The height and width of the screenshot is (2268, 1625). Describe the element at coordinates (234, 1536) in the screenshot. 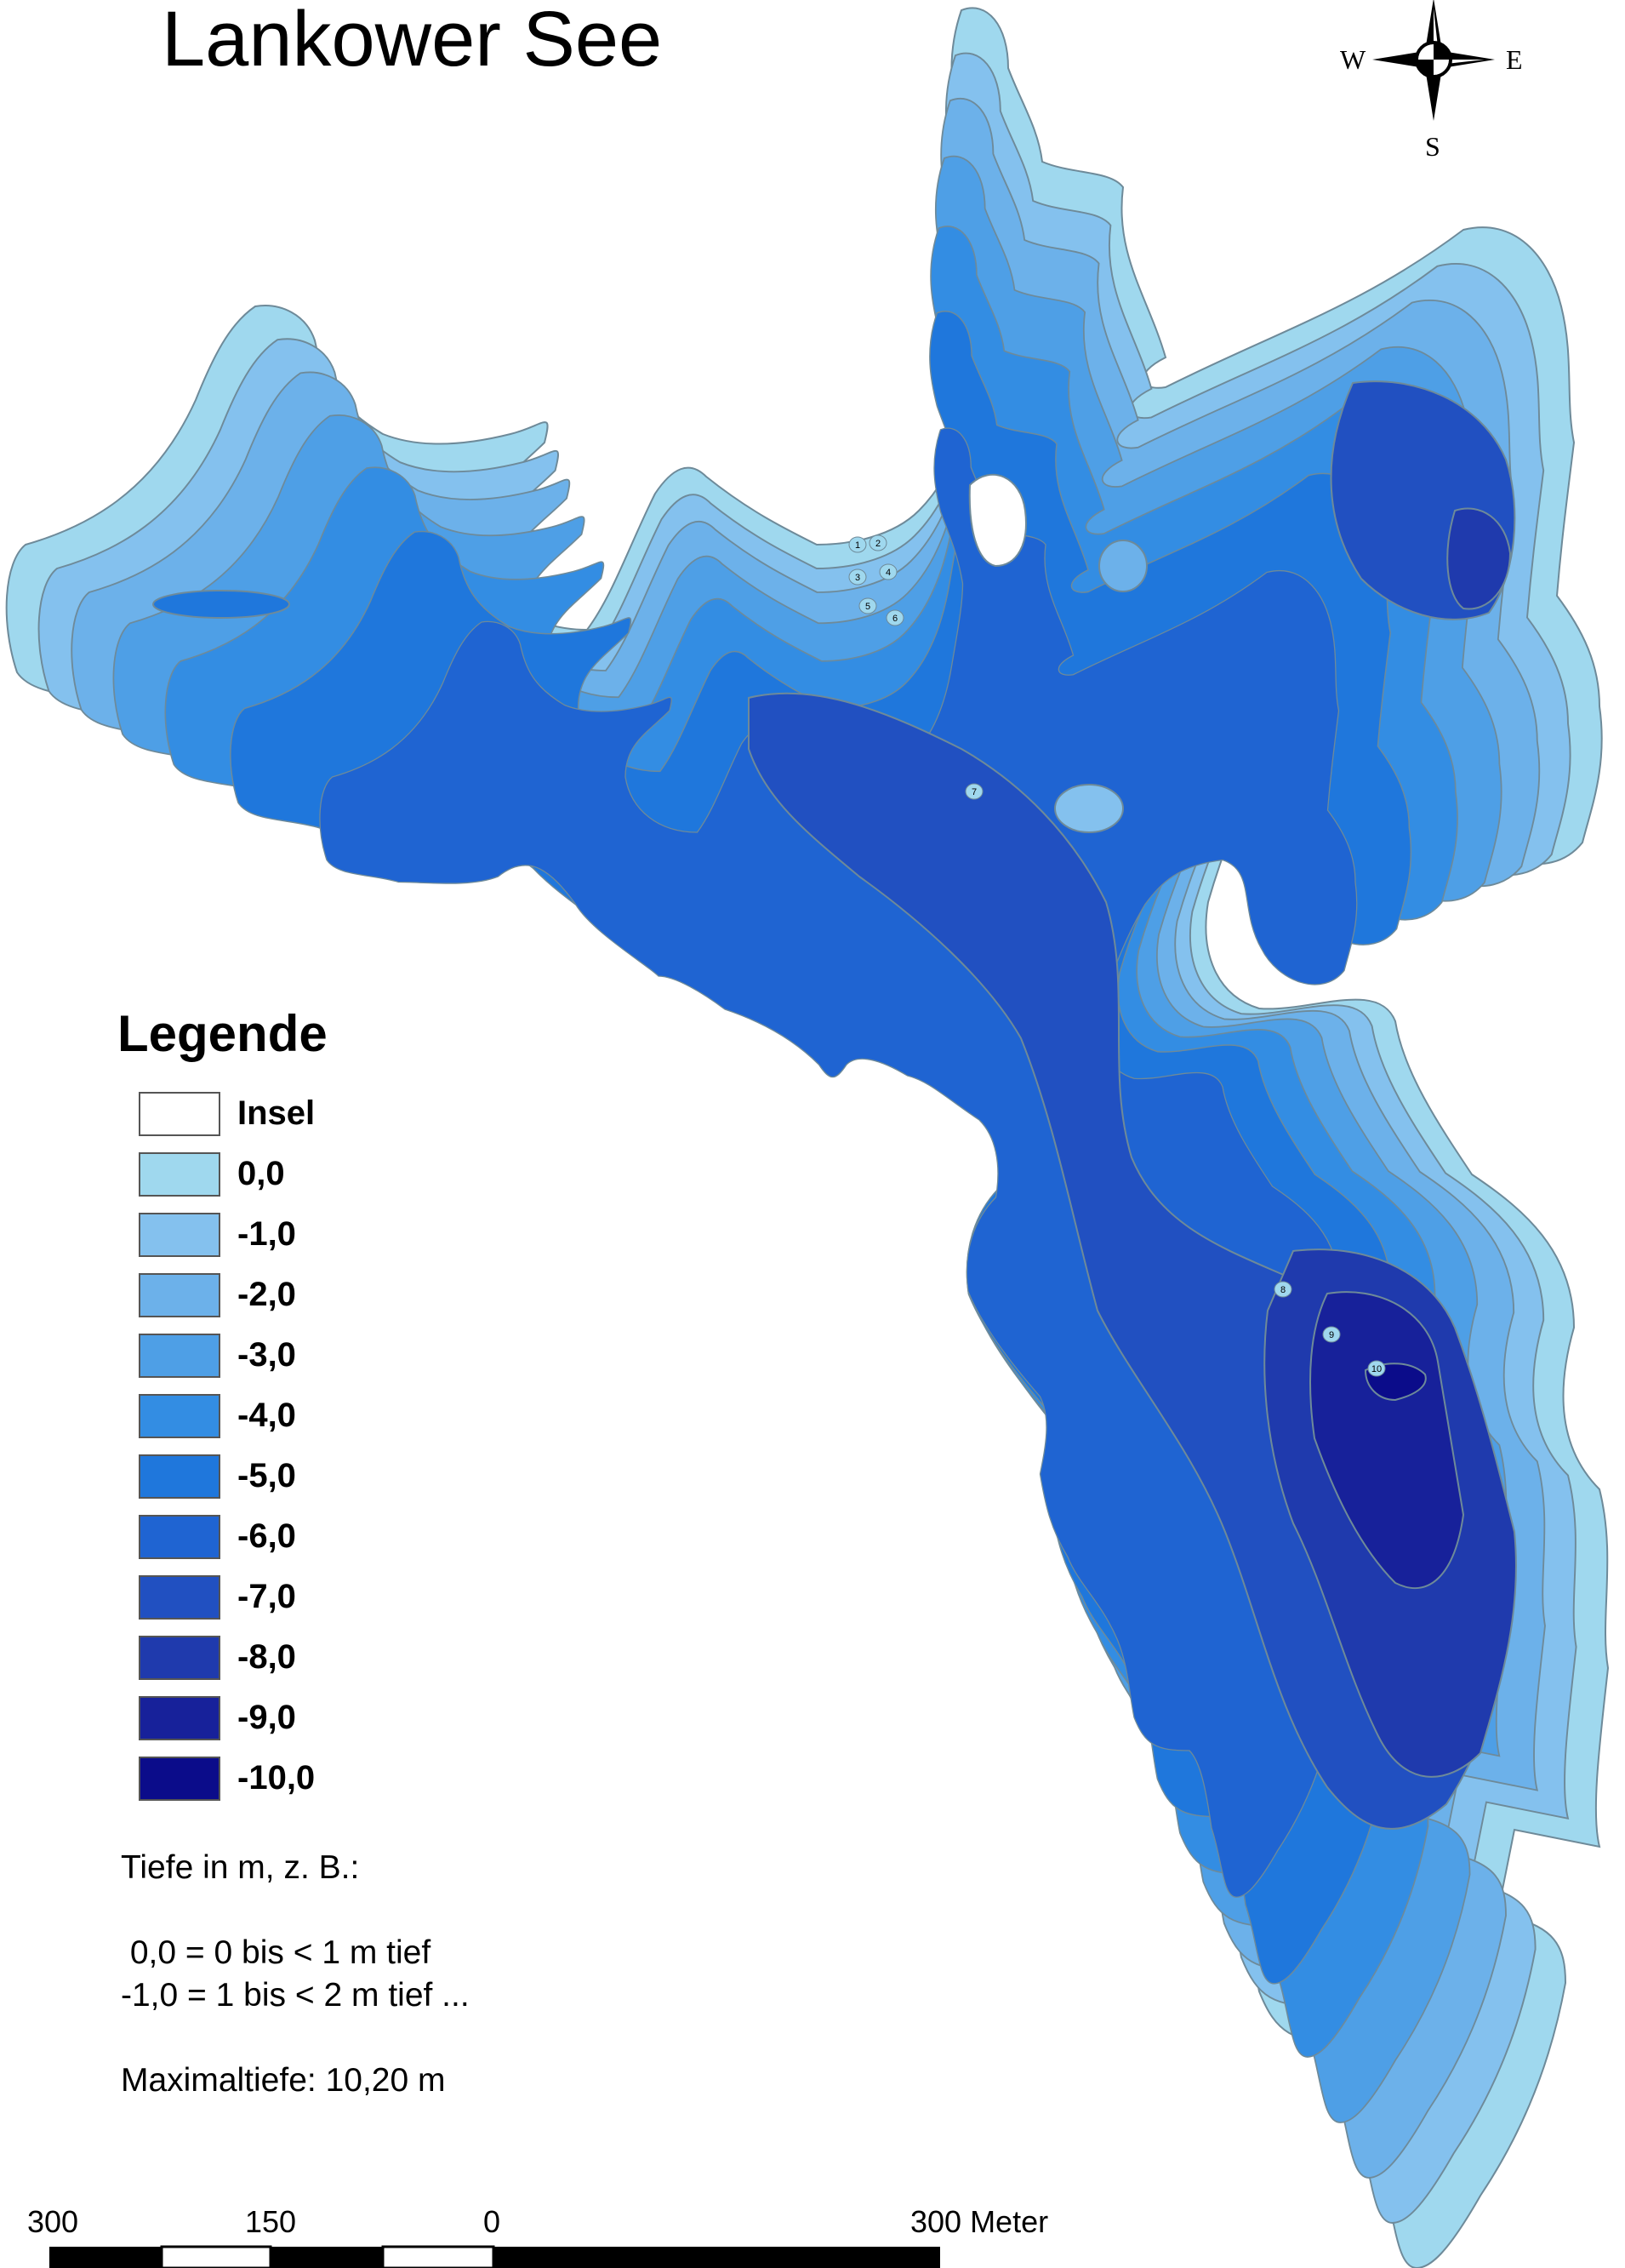

I see `legend-item: -6,0` at that location.